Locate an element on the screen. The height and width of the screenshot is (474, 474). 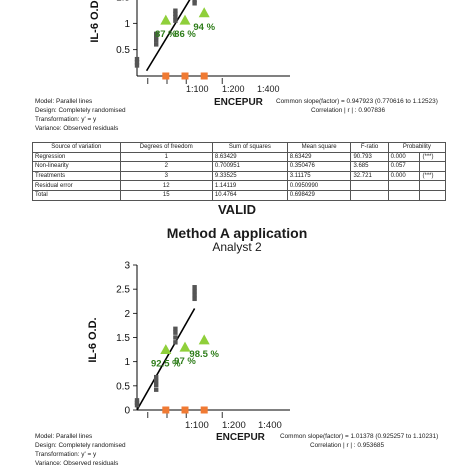
chart-bottom-fit-line is located at coordinates (166, 359).